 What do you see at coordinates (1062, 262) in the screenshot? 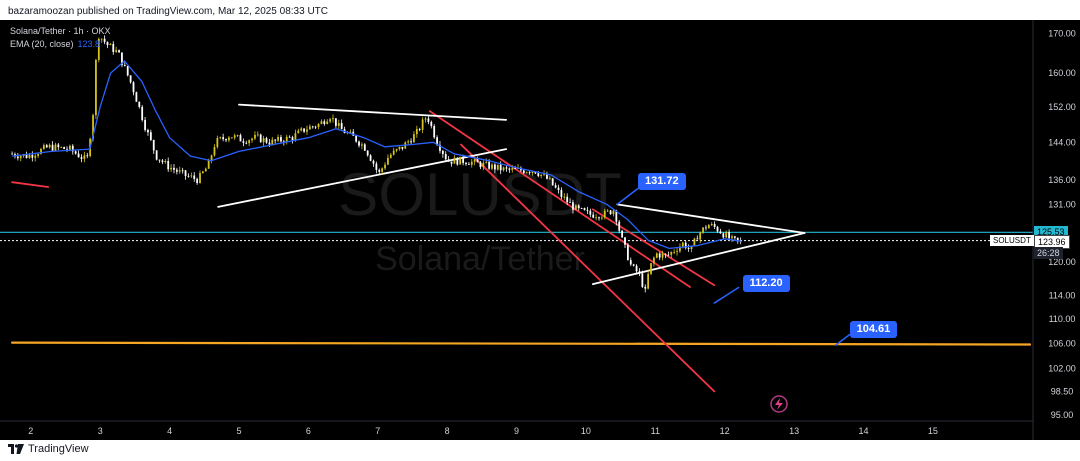
I see `y-tick-label: 120.00` at bounding box center [1062, 262].